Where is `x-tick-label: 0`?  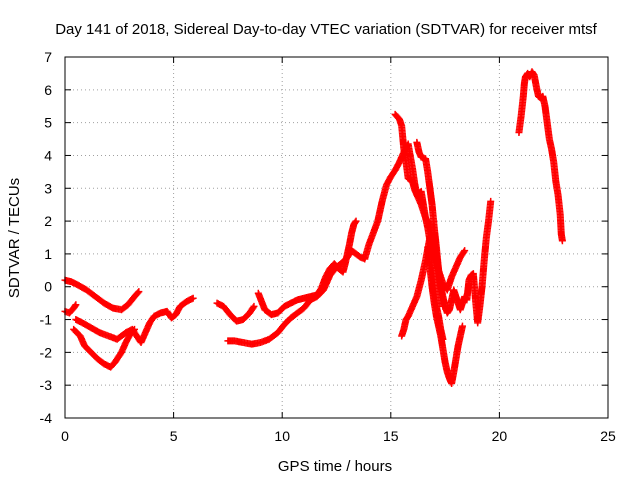 x-tick-label: 0 is located at coordinates (65, 436).